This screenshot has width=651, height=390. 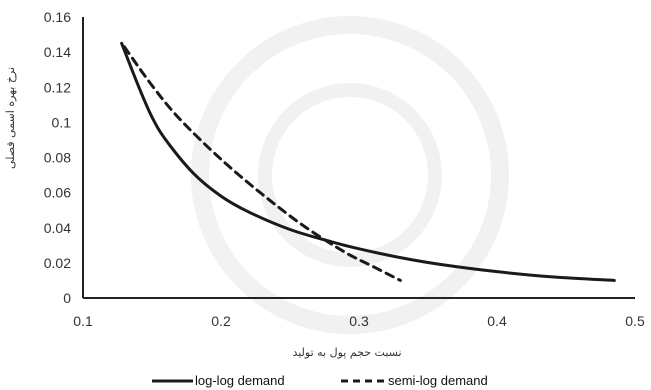 I want to click on y-tick-labels: 0 0.02 0.04 0.06 0.08 0.1 0.12 0.14 0.16, so click(x=57, y=157).